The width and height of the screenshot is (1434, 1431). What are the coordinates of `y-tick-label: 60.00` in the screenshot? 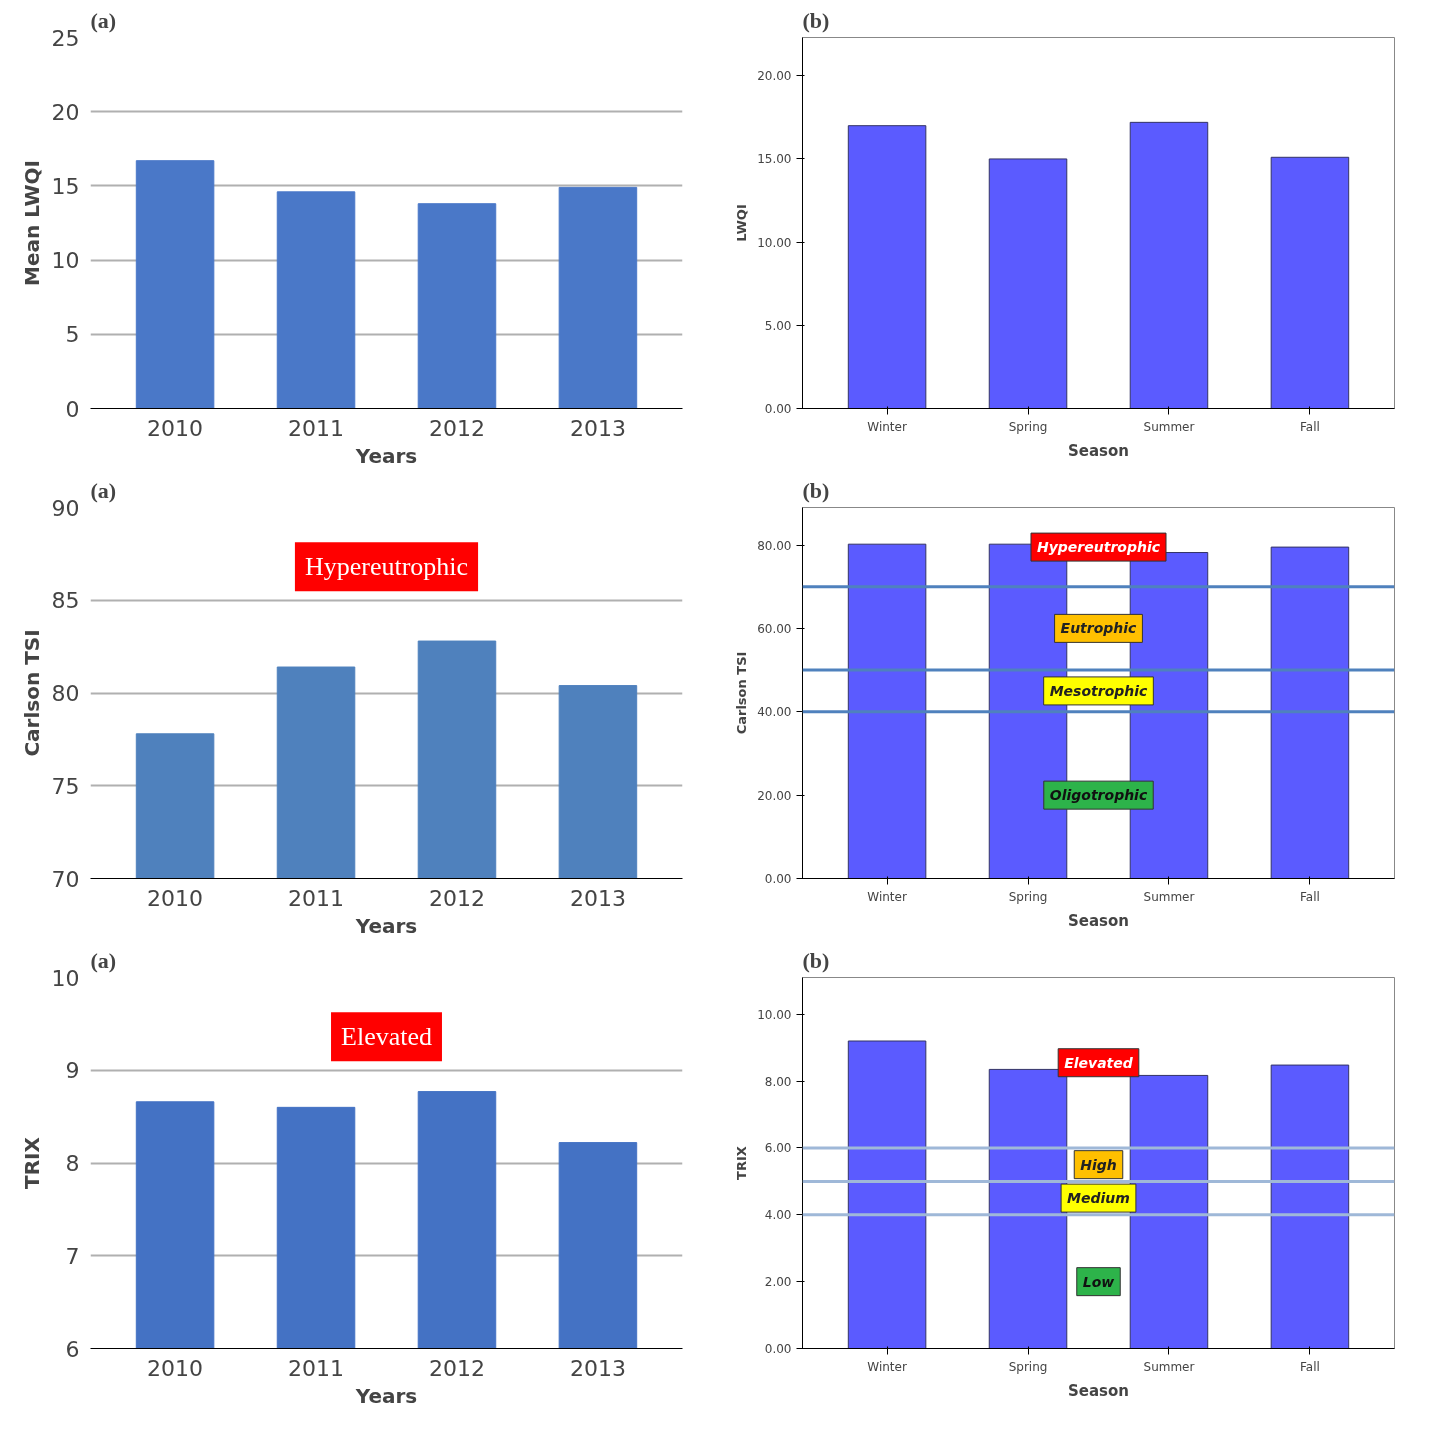 It's located at (774, 628).